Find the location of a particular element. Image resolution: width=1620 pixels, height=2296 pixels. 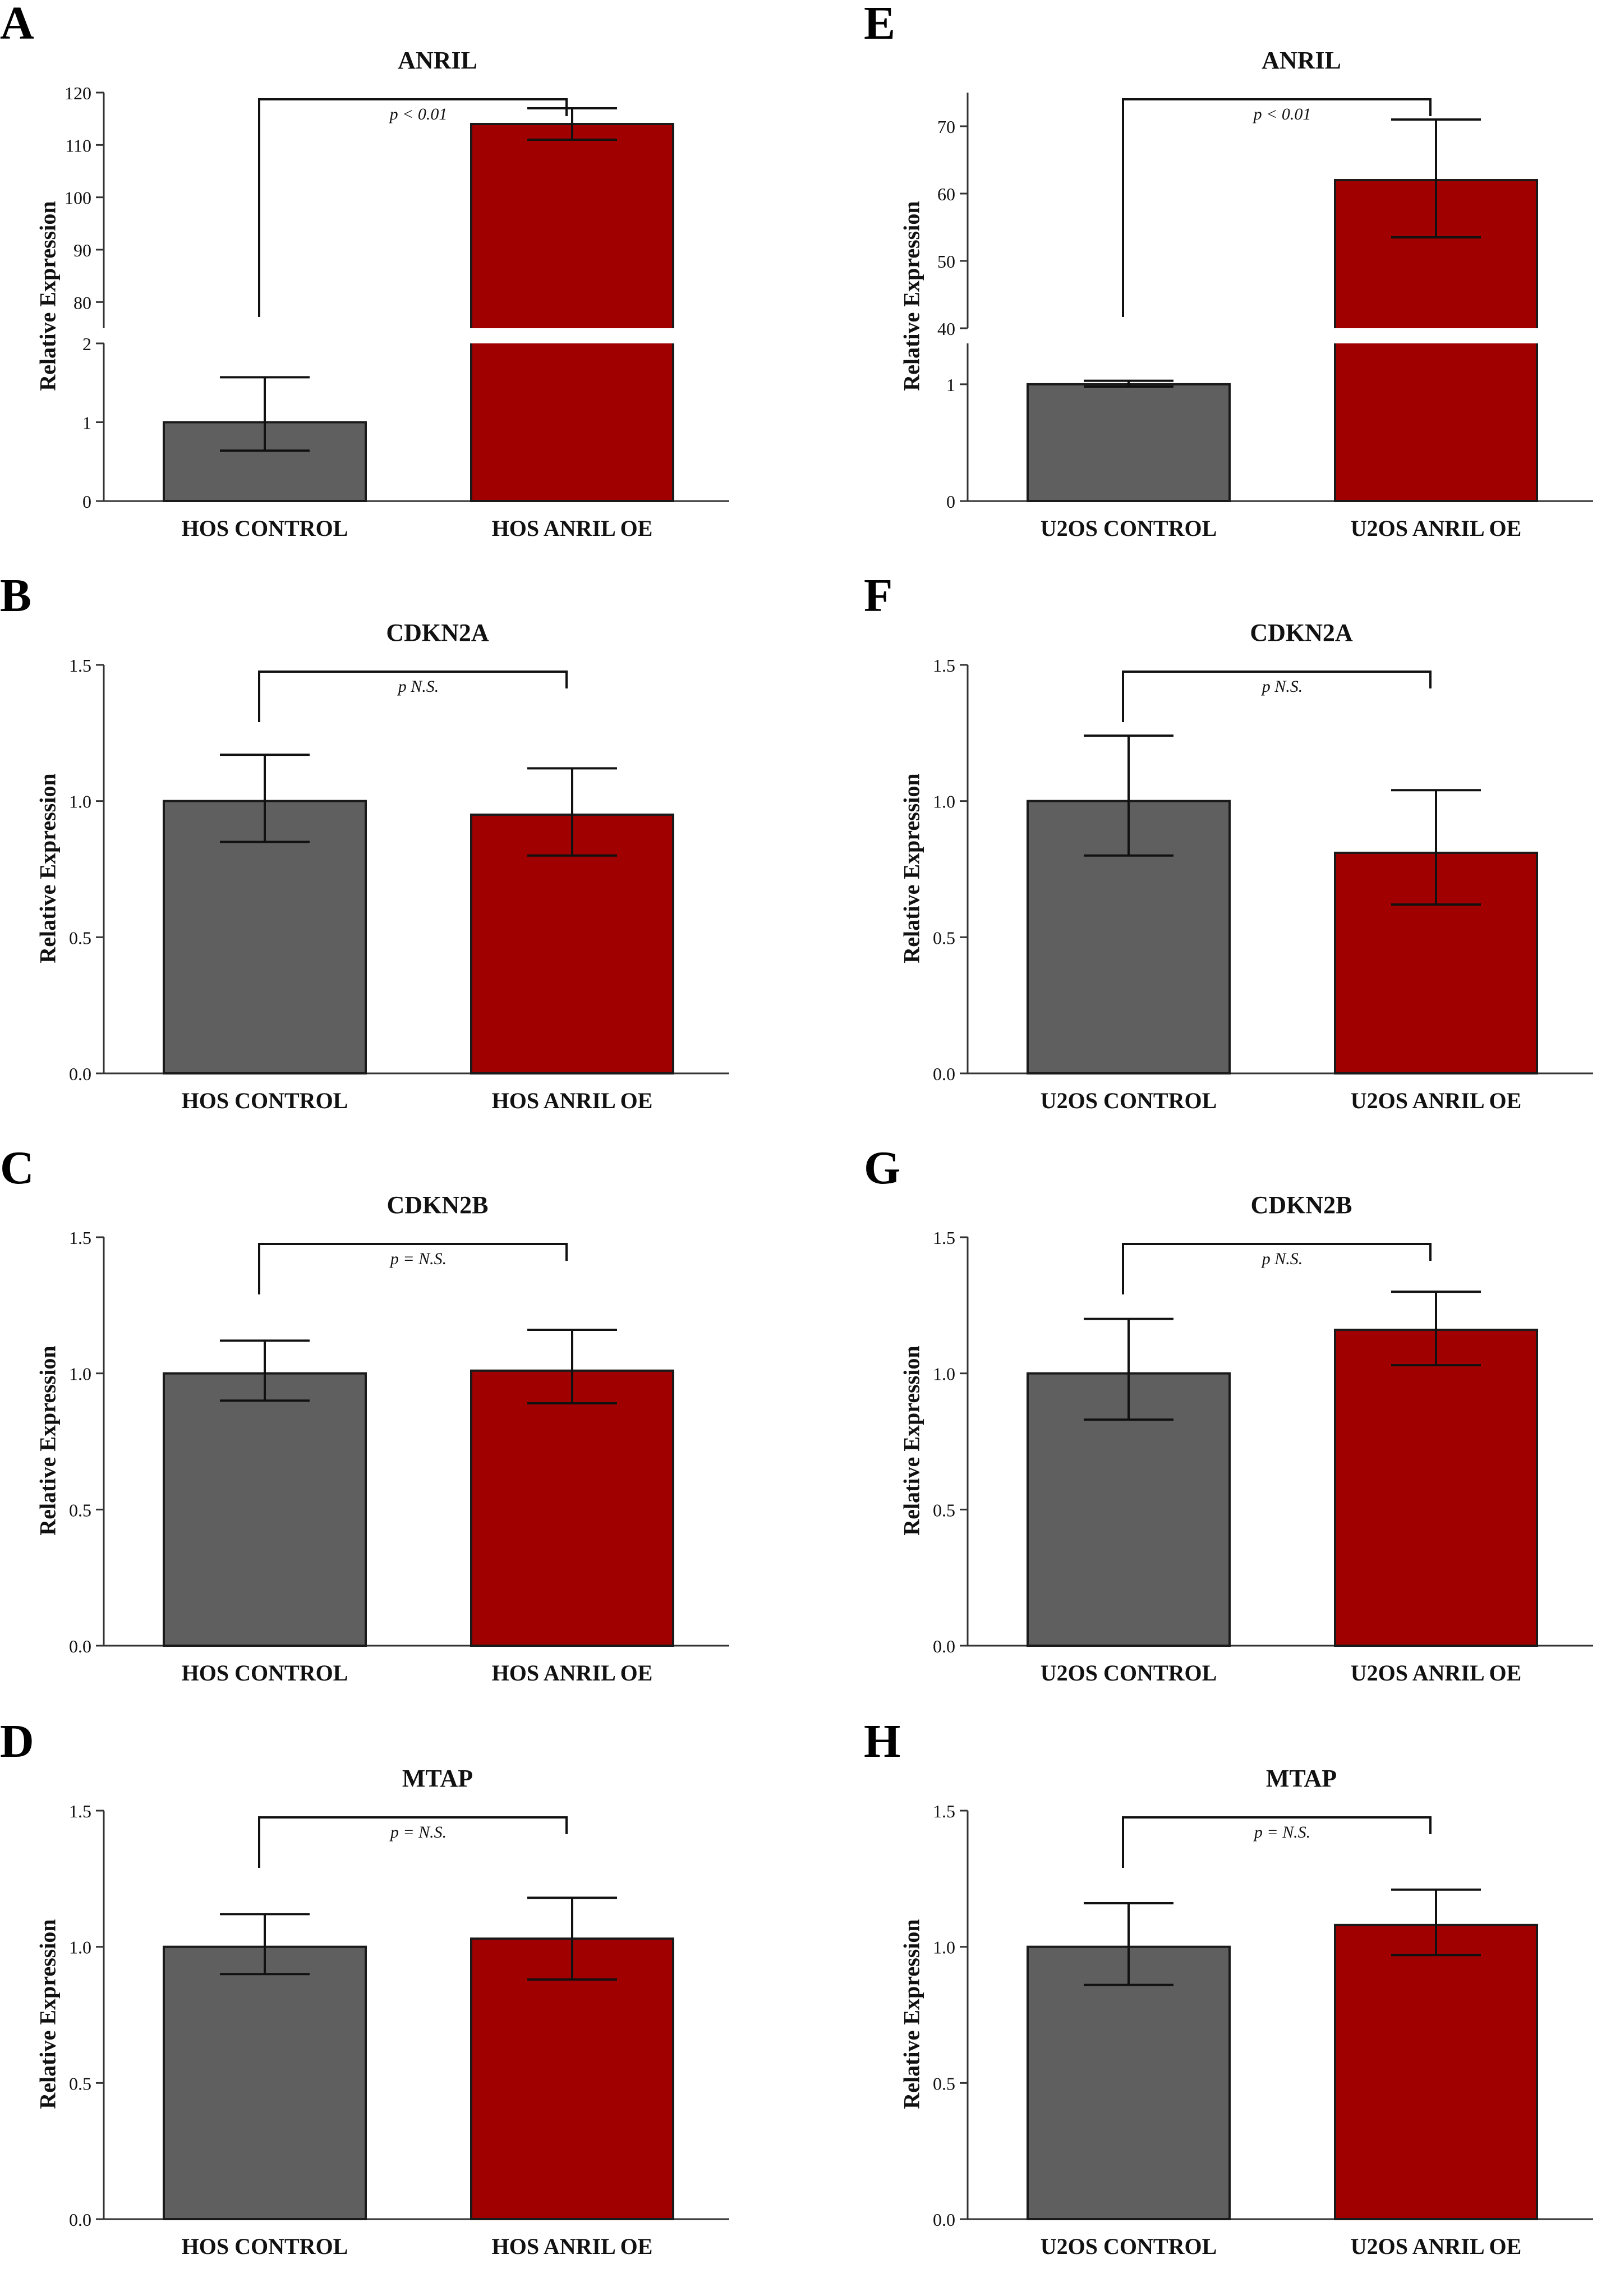

panel-letter: G is located at coordinates (882, 1168).